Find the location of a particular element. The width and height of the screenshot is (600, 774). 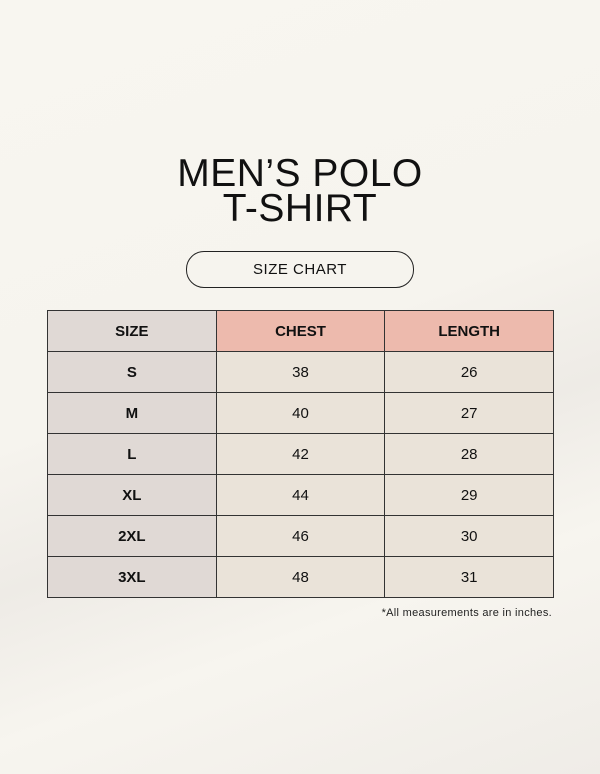

cell-chest: 44 is located at coordinates (300, 495).